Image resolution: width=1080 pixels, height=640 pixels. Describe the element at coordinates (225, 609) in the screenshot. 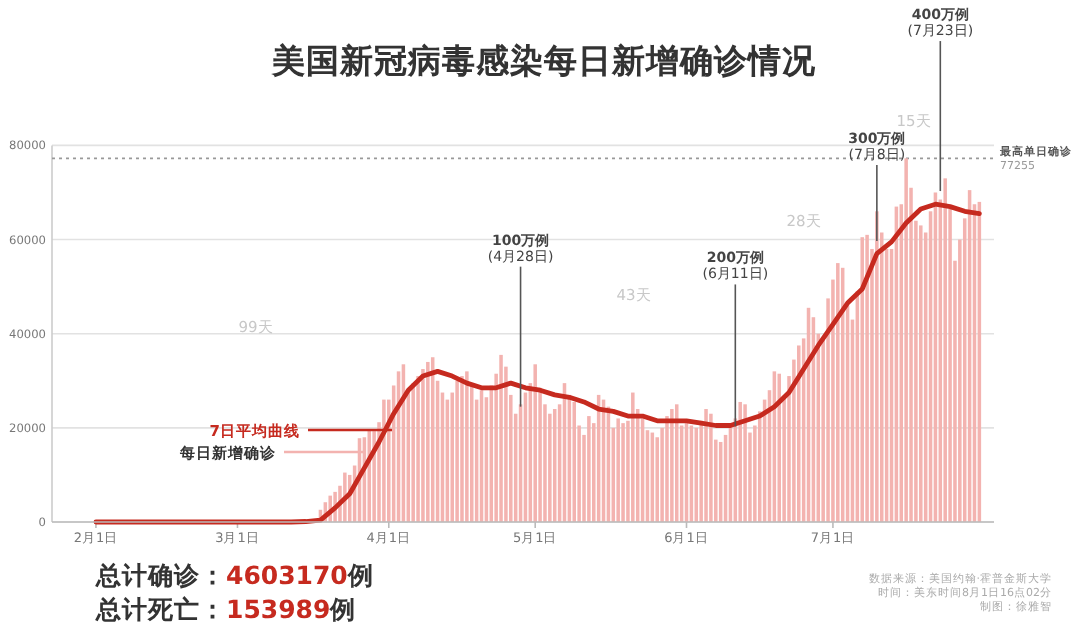

I see `text: 总计死亡：153989例` at that location.